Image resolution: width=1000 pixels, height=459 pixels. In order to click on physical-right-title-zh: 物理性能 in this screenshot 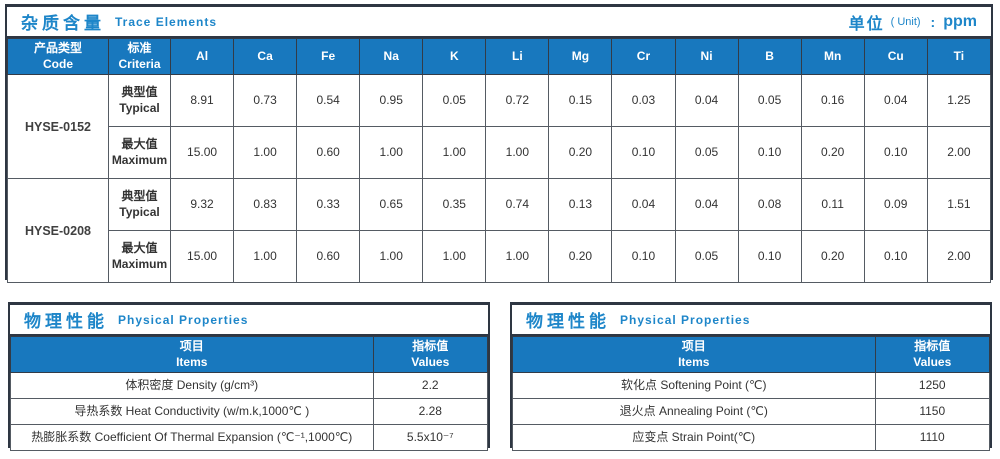, I will do `click(568, 321)`.